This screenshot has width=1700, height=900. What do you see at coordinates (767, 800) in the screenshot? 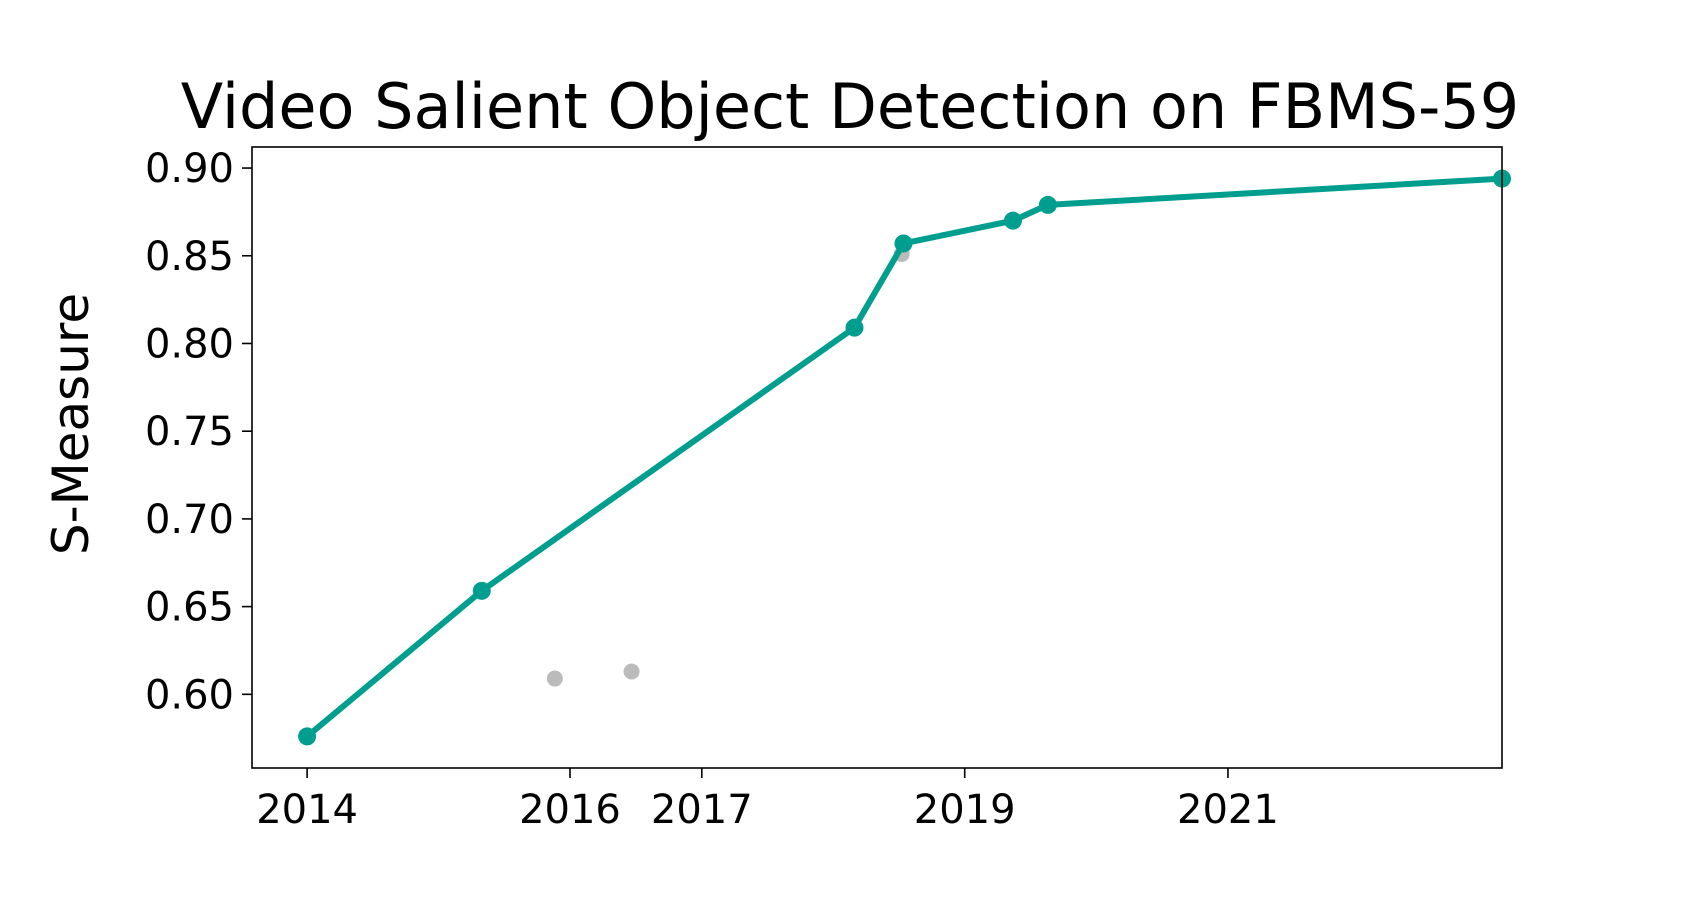
I see `x-axis-ticks: 2014 2016 2017 2019 2021` at bounding box center [767, 800].